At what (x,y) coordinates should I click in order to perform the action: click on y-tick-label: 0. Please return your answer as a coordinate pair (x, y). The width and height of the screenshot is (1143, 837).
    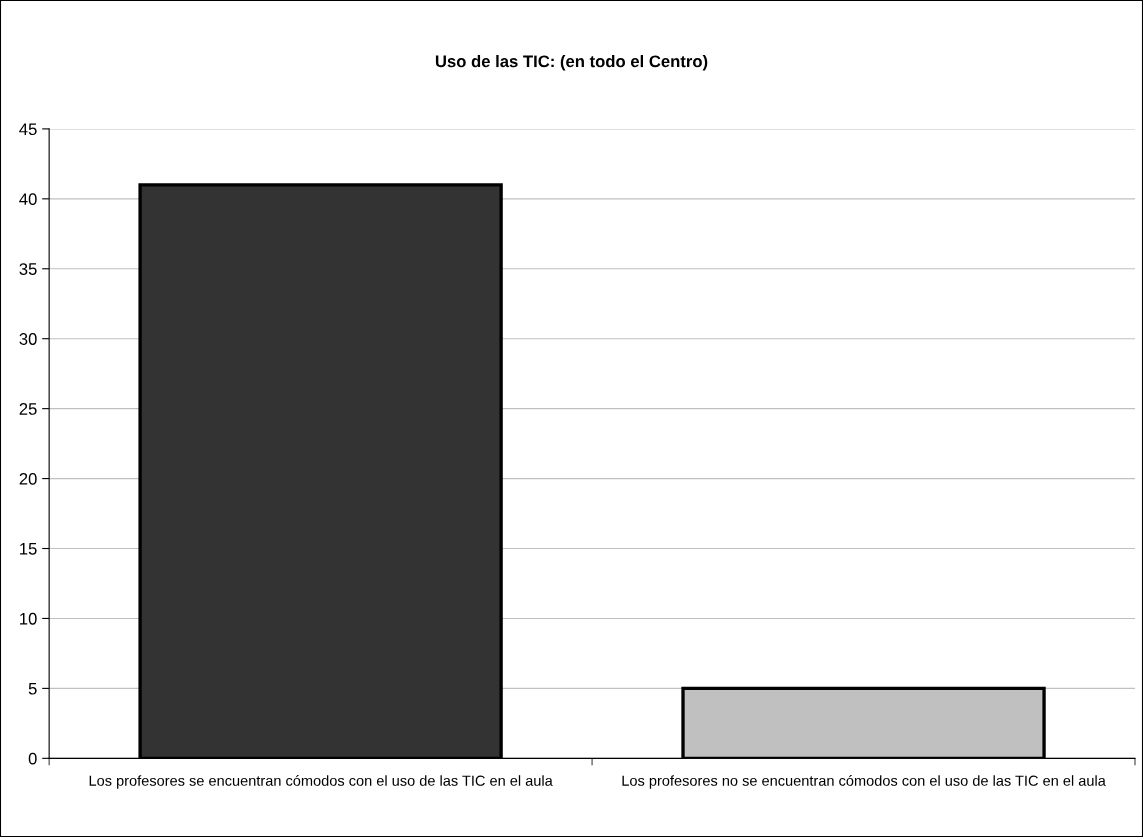
    Looking at the image, I should click on (32, 758).